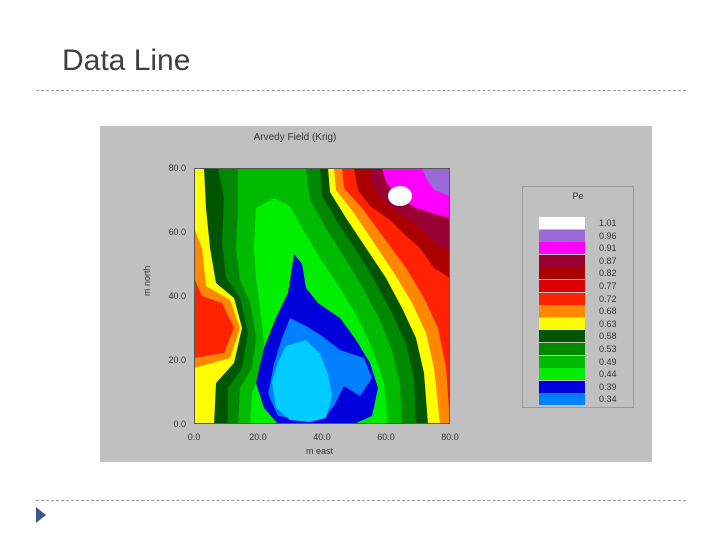 This screenshot has height=540, width=720. What do you see at coordinates (608, 349) in the screenshot?
I see `legend-label: 0.53` at bounding box center [608, 349].